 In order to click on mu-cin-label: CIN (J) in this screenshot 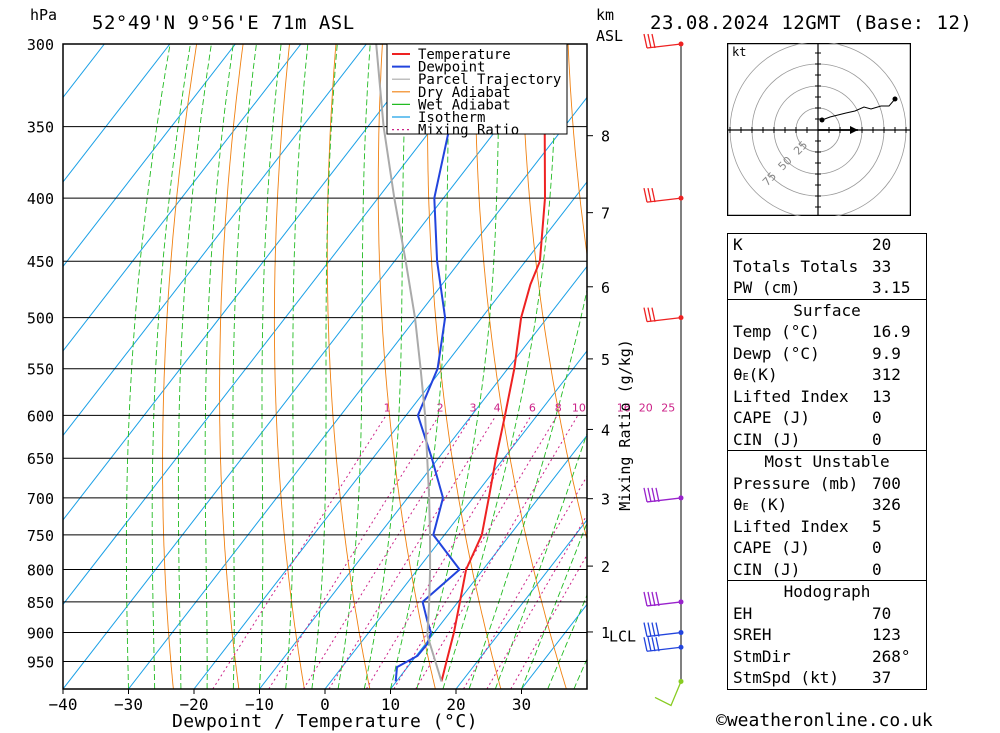, I will do `click(767, 569)`.